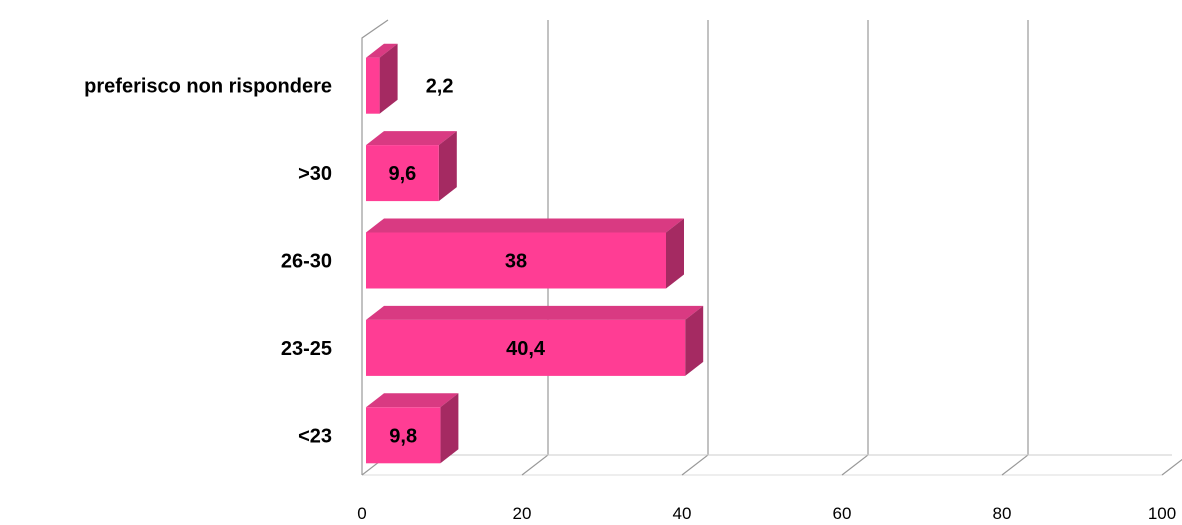 This screenshot has width=1182, height=525. Describe the element at coordinates (306, 349) in the screenshot. I see `category-label: 23-25` at that location.